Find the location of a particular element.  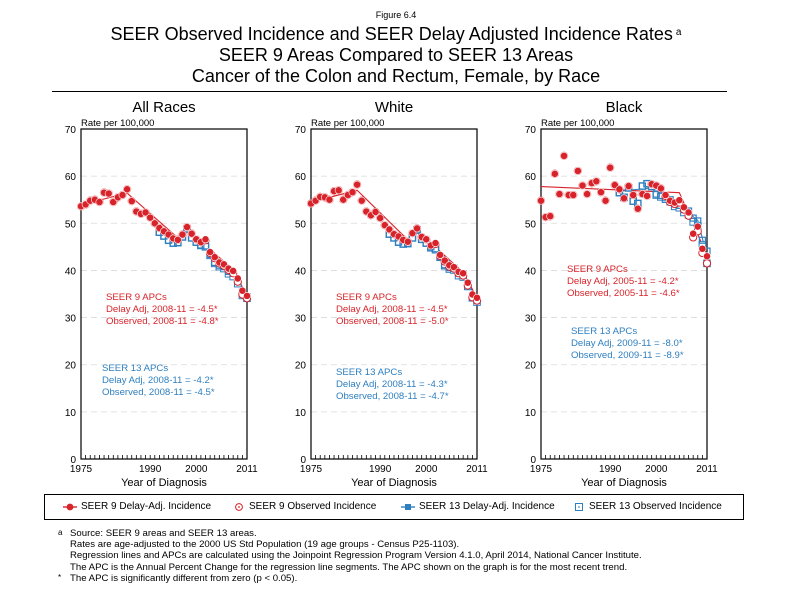

y-tick-label: 50 is located at coordinates (301, 224).